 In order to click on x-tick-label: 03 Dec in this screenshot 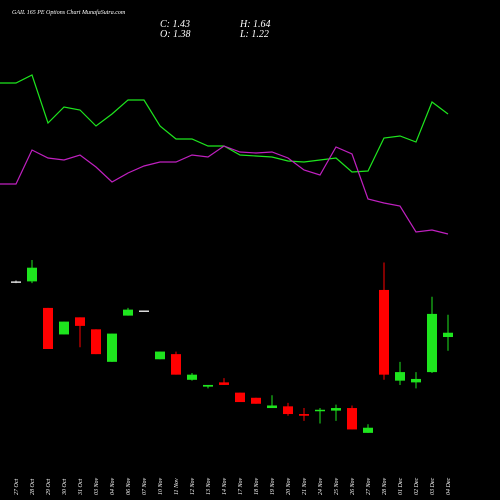, I will do `click(433, 486)`.